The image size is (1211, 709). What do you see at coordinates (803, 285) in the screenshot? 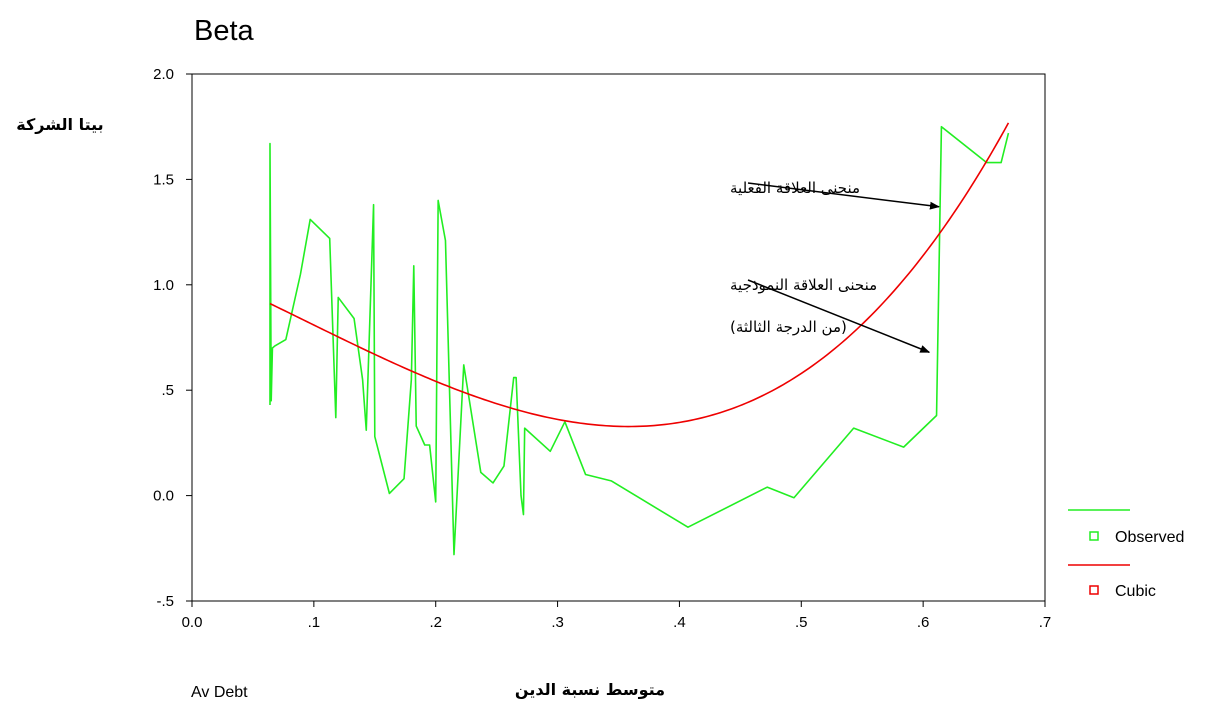
I see `annotation-label: منحنى العلاقة النموذجية` at bounding box center [803, 285].